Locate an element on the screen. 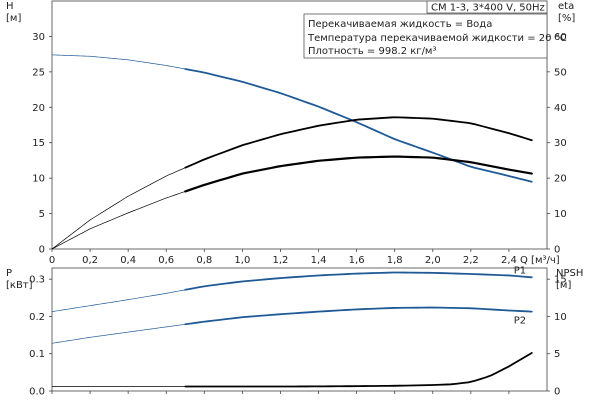 The height and width of the screenshot is (400, 600). y-left-tick-label: 0.2 is located at coordinates (37, 317).